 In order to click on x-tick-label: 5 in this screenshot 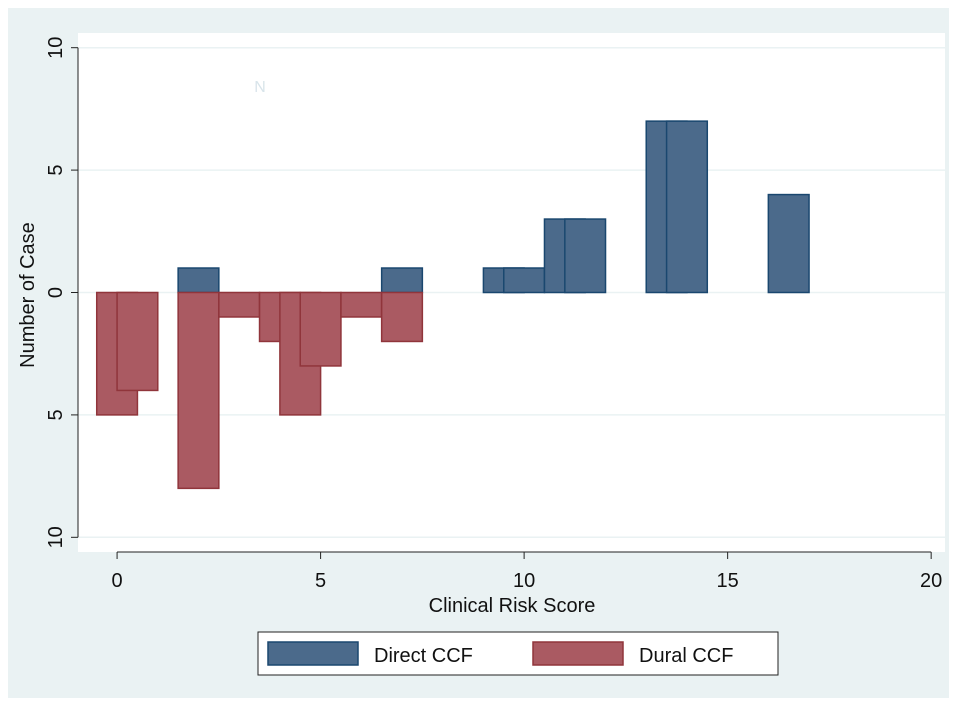, I will do `click(320, 581)`.